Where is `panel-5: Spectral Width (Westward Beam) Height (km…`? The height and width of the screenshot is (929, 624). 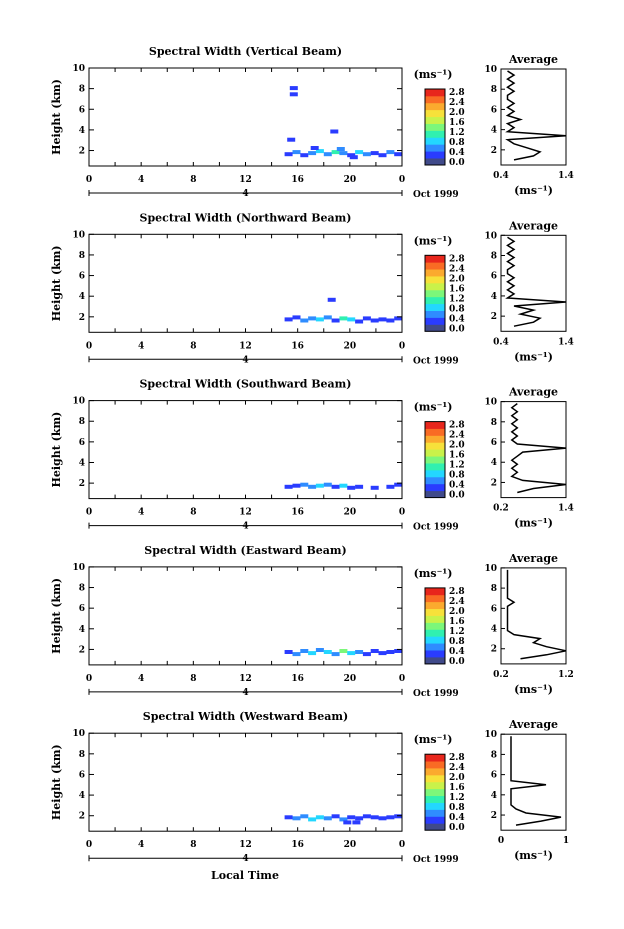 panel-5: Spectral Width (Westward Beam) Height (km… is located at coordinates (309, 787).